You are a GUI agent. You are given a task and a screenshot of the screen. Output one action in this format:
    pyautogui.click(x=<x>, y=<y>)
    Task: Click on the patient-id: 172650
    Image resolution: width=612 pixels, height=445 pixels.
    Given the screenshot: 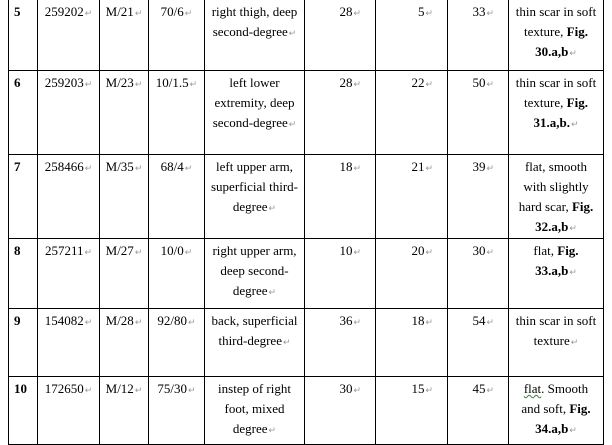 What is the action you would take?
    pyautogui.click(x=68, y=410)
    